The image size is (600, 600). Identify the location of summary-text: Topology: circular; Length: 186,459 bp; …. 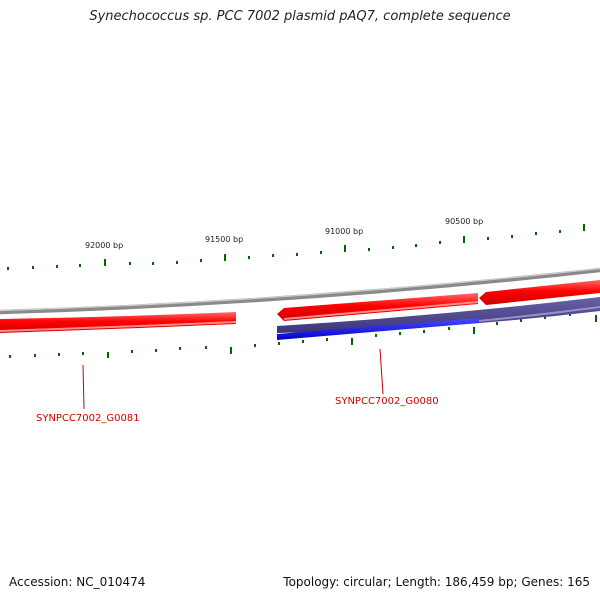
(436, 582).